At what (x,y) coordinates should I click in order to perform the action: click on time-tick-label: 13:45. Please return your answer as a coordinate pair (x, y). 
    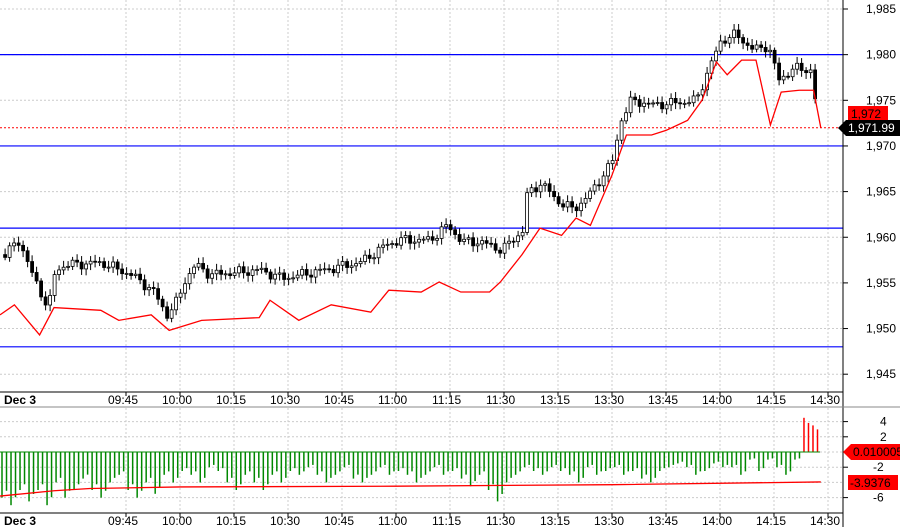
    Looking at the image, I should click on (663, 520).